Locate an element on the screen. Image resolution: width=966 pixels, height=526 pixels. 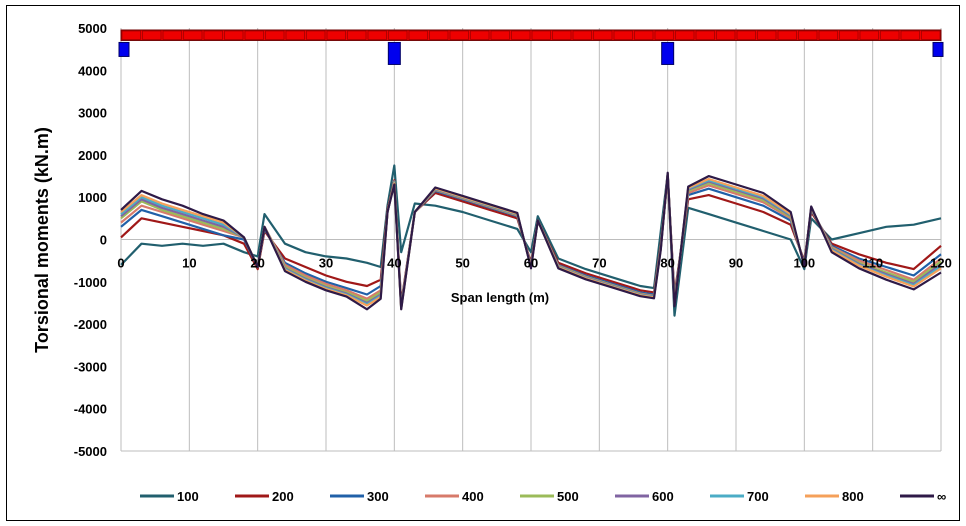
y-tick-label: 4000 is located at coordinates (92, 70).